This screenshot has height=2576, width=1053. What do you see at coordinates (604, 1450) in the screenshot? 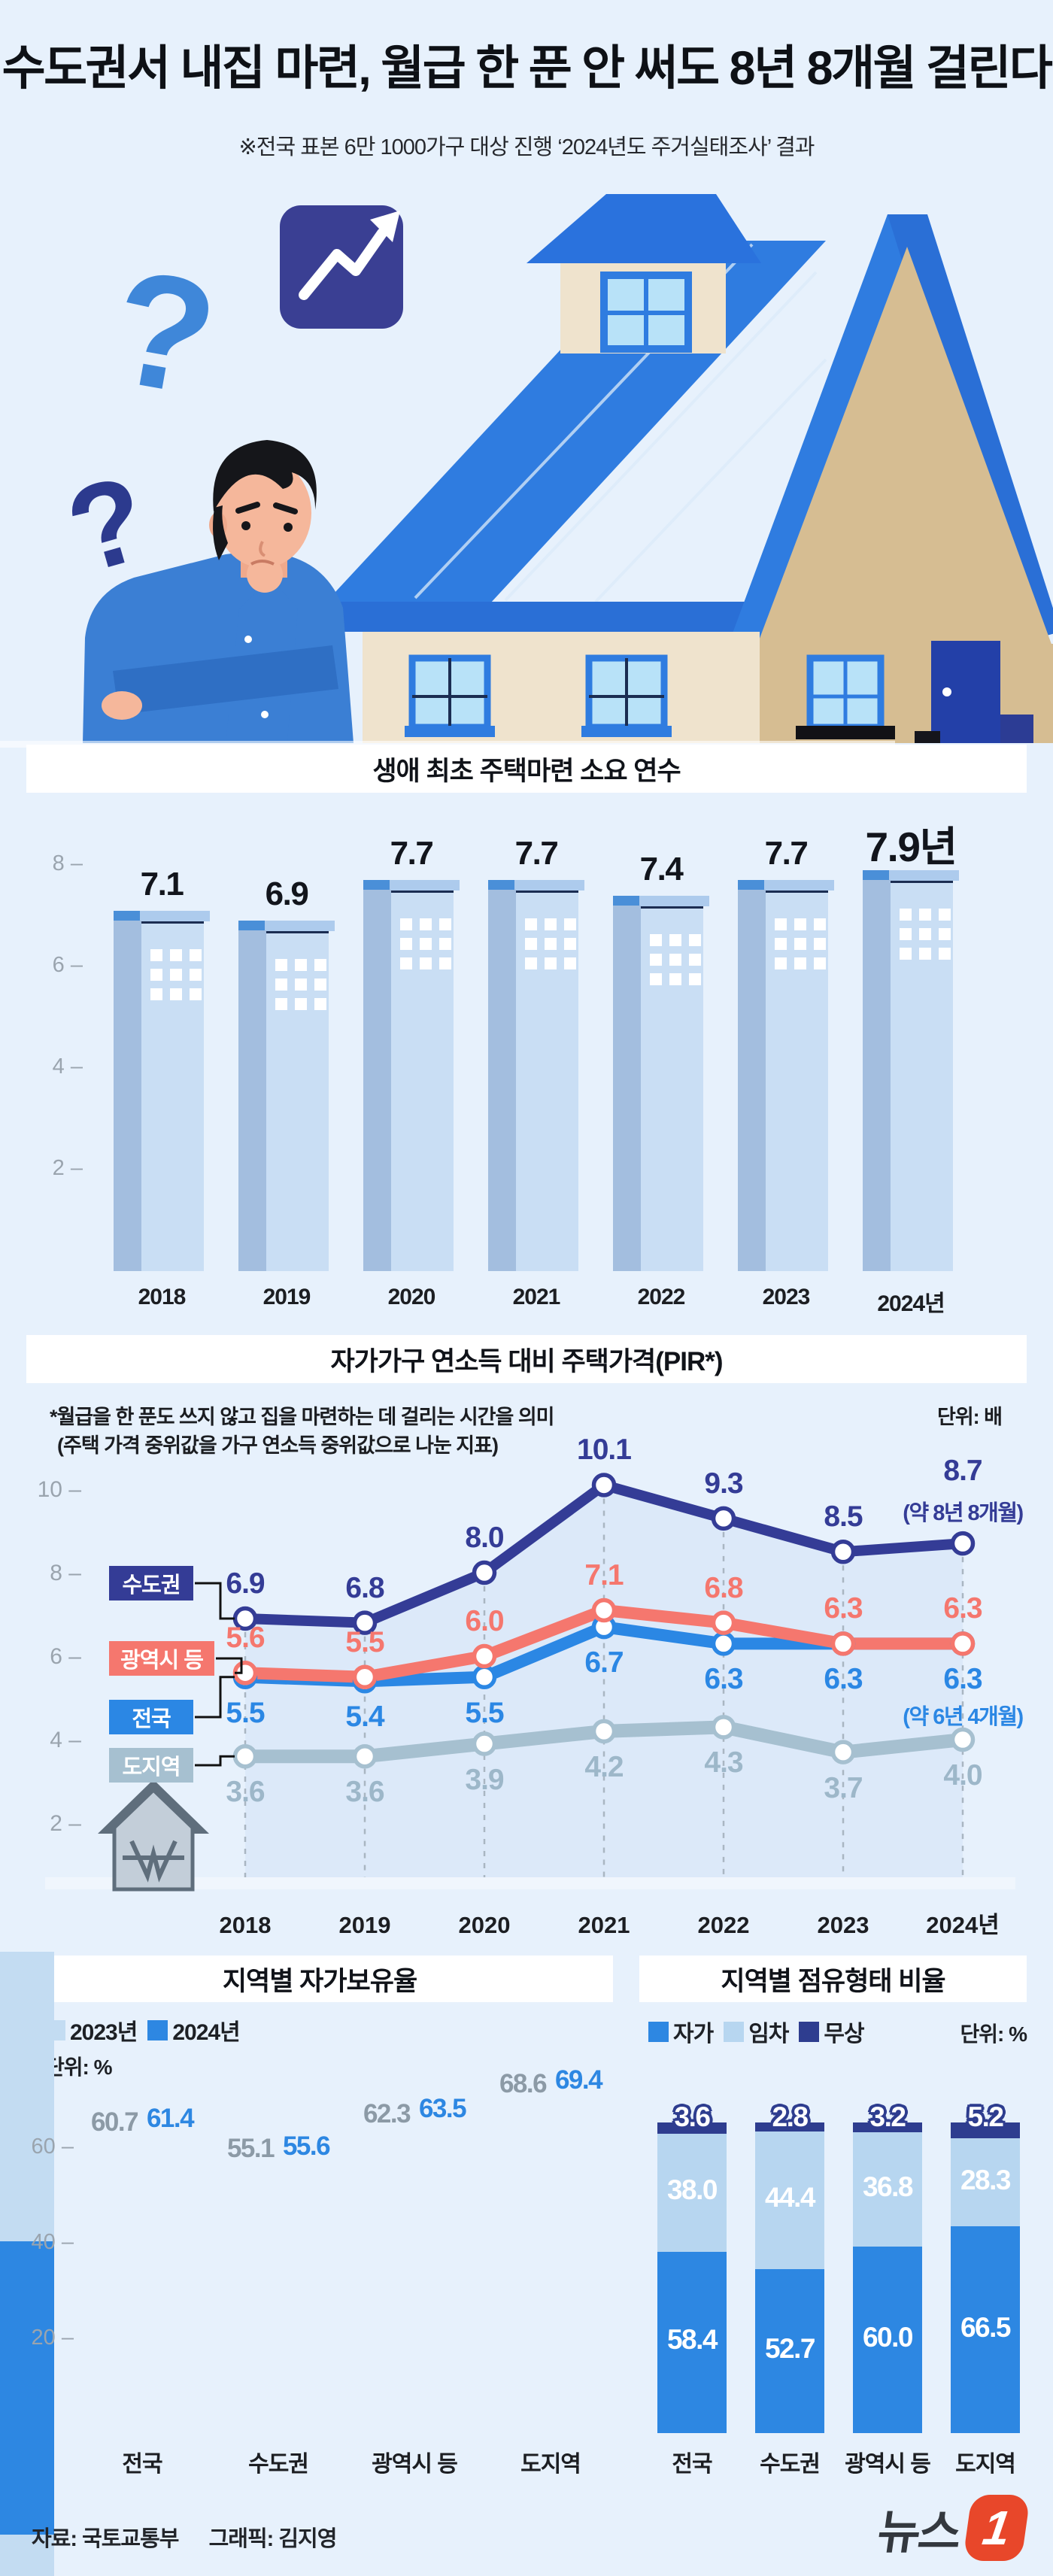
I see `point-value-label: 10.1` at bounding box center [604, 1450].